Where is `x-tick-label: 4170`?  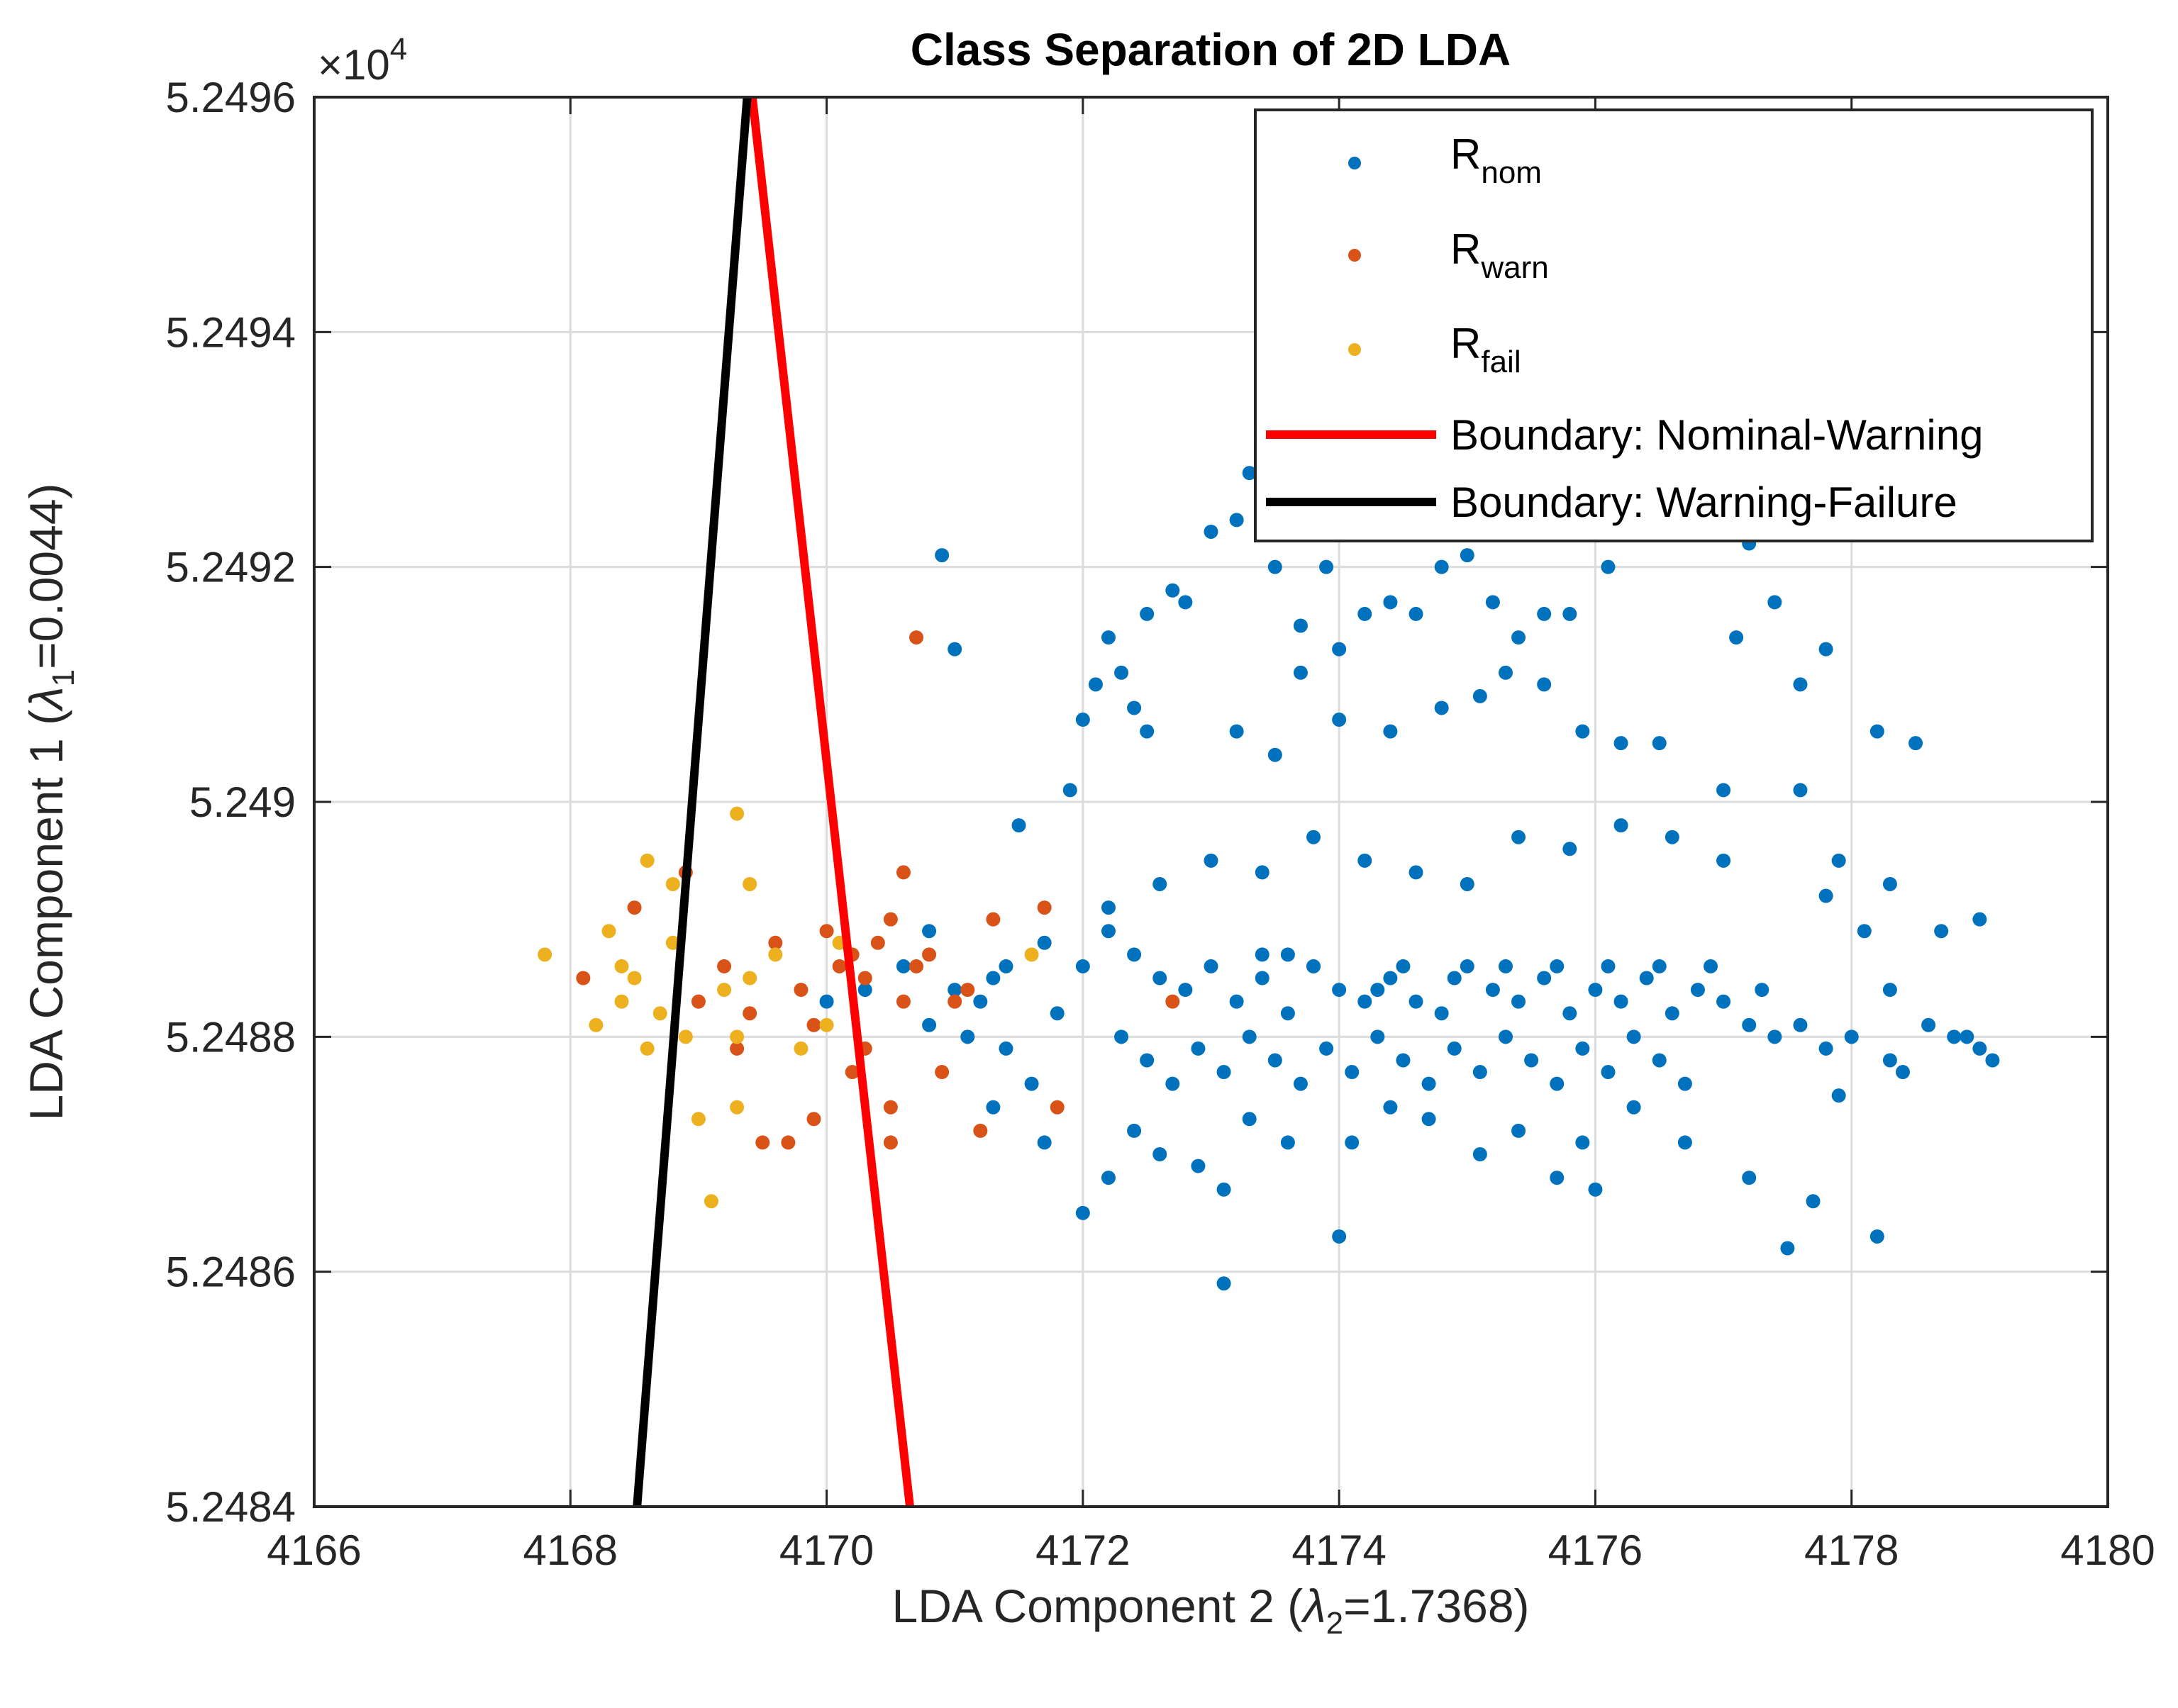
x-tick-label: 4170 is located at coordinates (826, 1550).